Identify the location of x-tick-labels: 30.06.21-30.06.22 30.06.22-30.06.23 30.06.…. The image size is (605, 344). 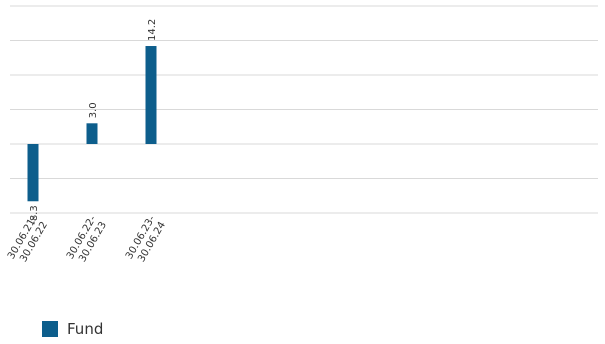
(87, 241).